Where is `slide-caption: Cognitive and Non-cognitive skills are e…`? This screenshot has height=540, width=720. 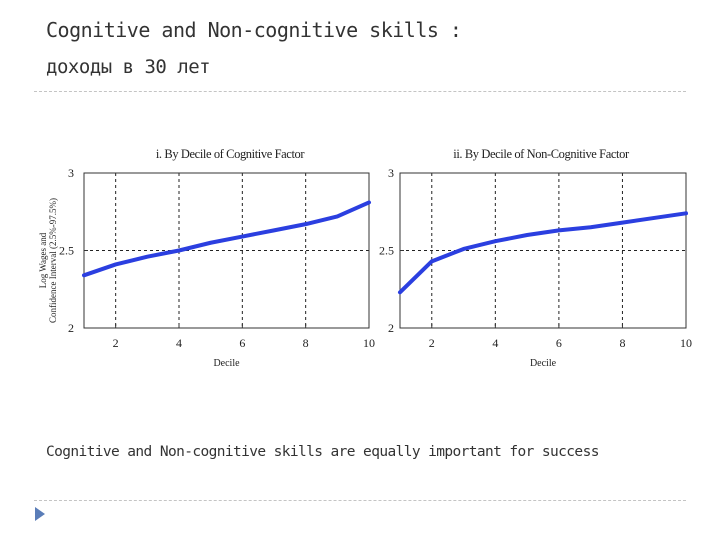 slide-caption: Cognitive and Non-cognitive skills are e… is located at coordinates (322, 452).